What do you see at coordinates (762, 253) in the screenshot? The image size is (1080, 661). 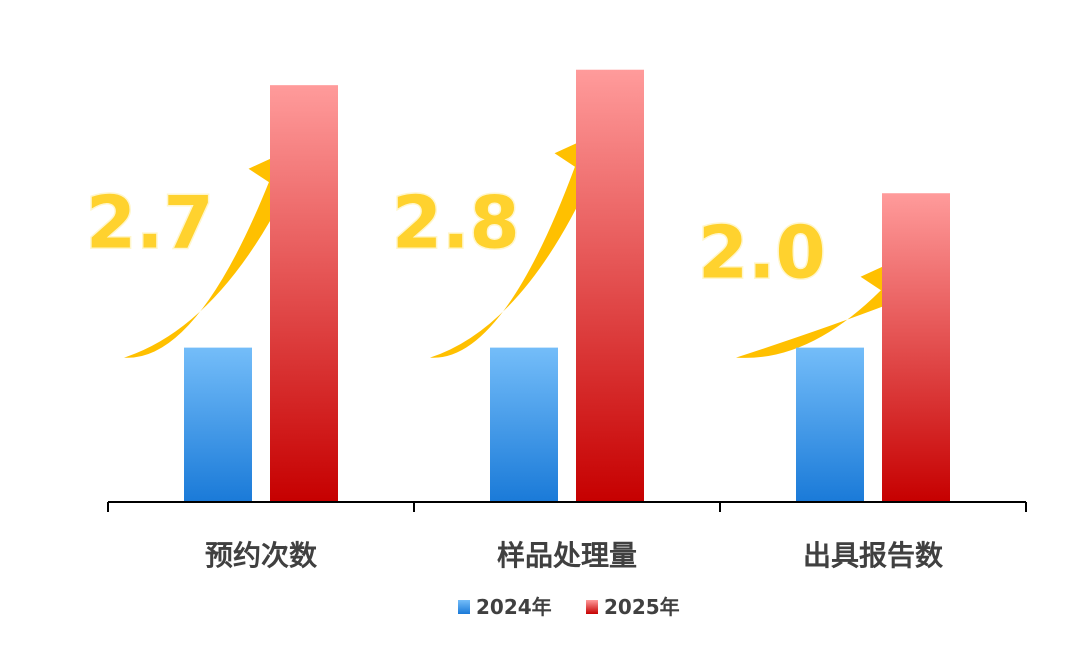 I see `growth-label: 2.0` at bounding box center [762, 253].